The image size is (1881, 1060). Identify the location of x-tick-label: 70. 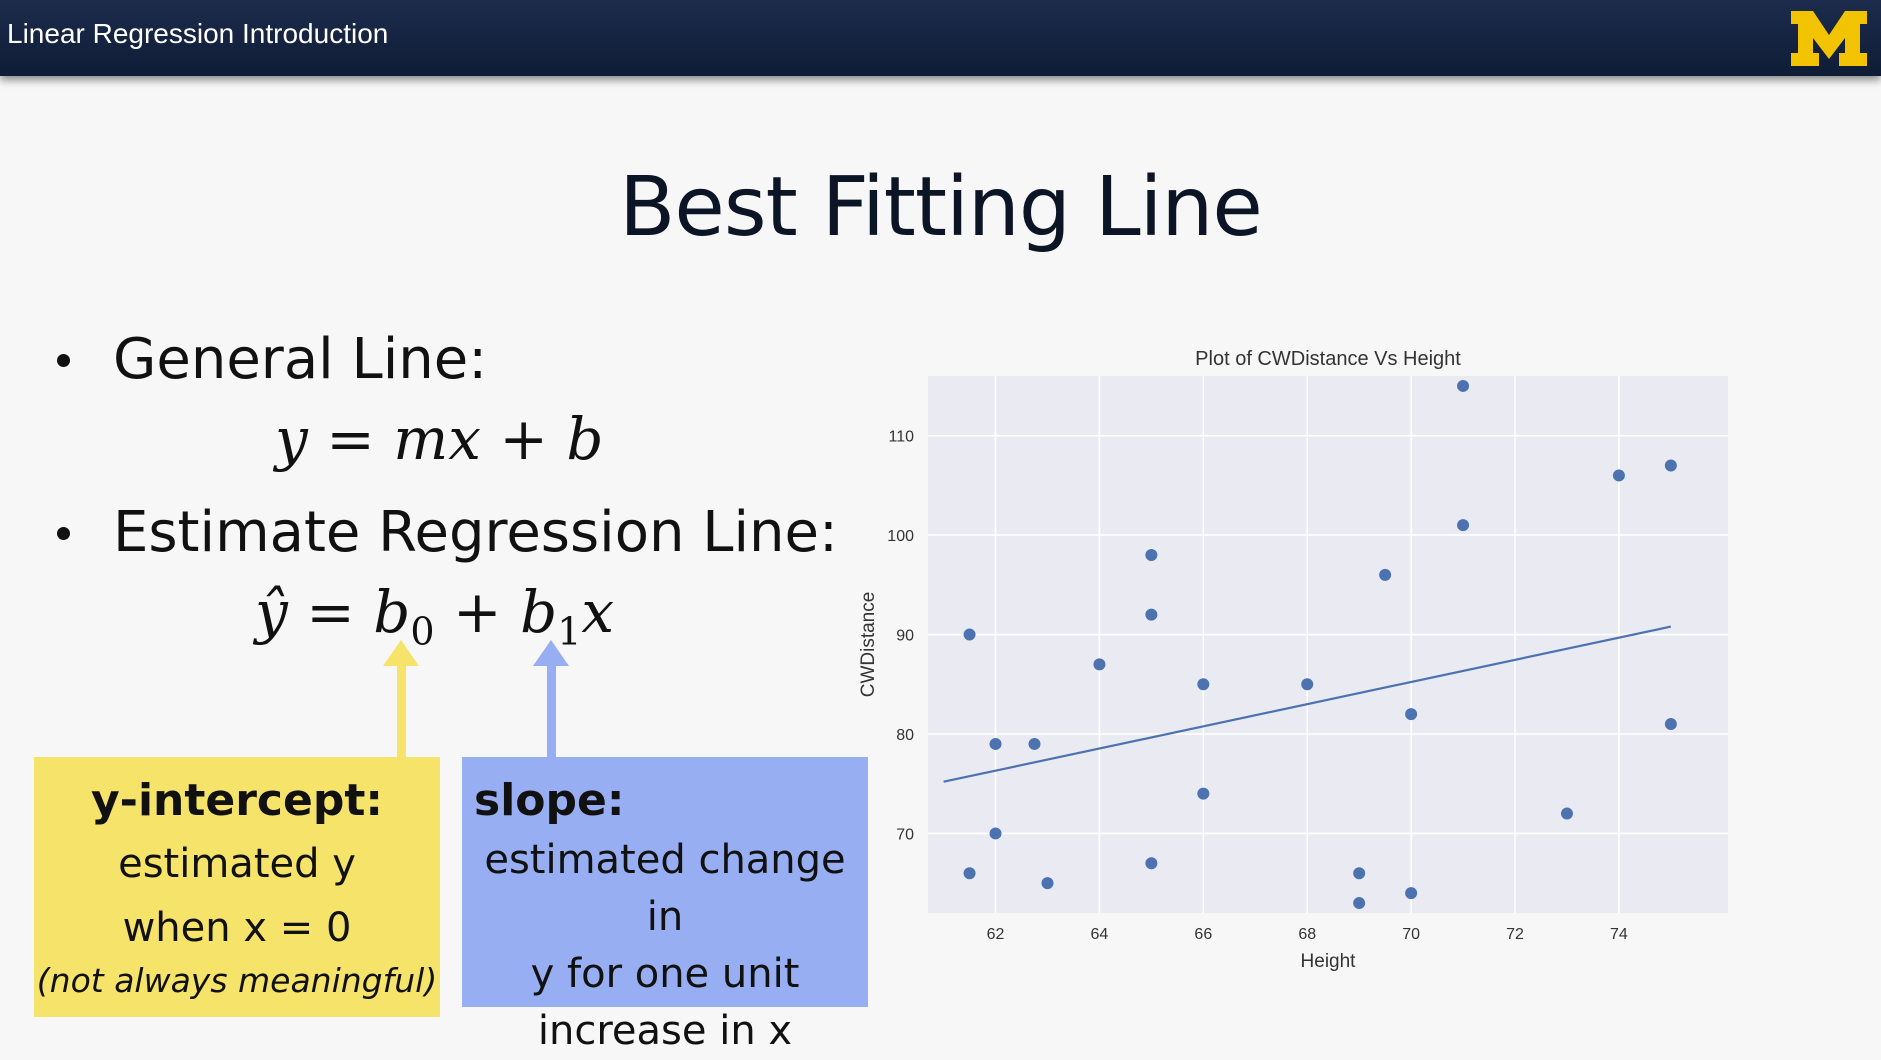
(1411, 934).